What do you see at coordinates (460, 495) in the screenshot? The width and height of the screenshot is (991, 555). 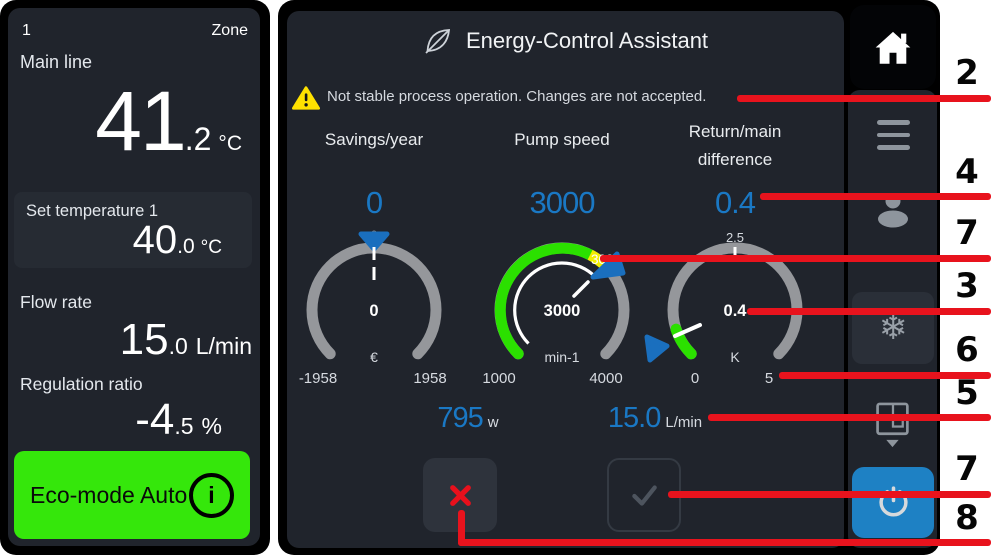 I see `x-icon` at bounding box center [460, 495].